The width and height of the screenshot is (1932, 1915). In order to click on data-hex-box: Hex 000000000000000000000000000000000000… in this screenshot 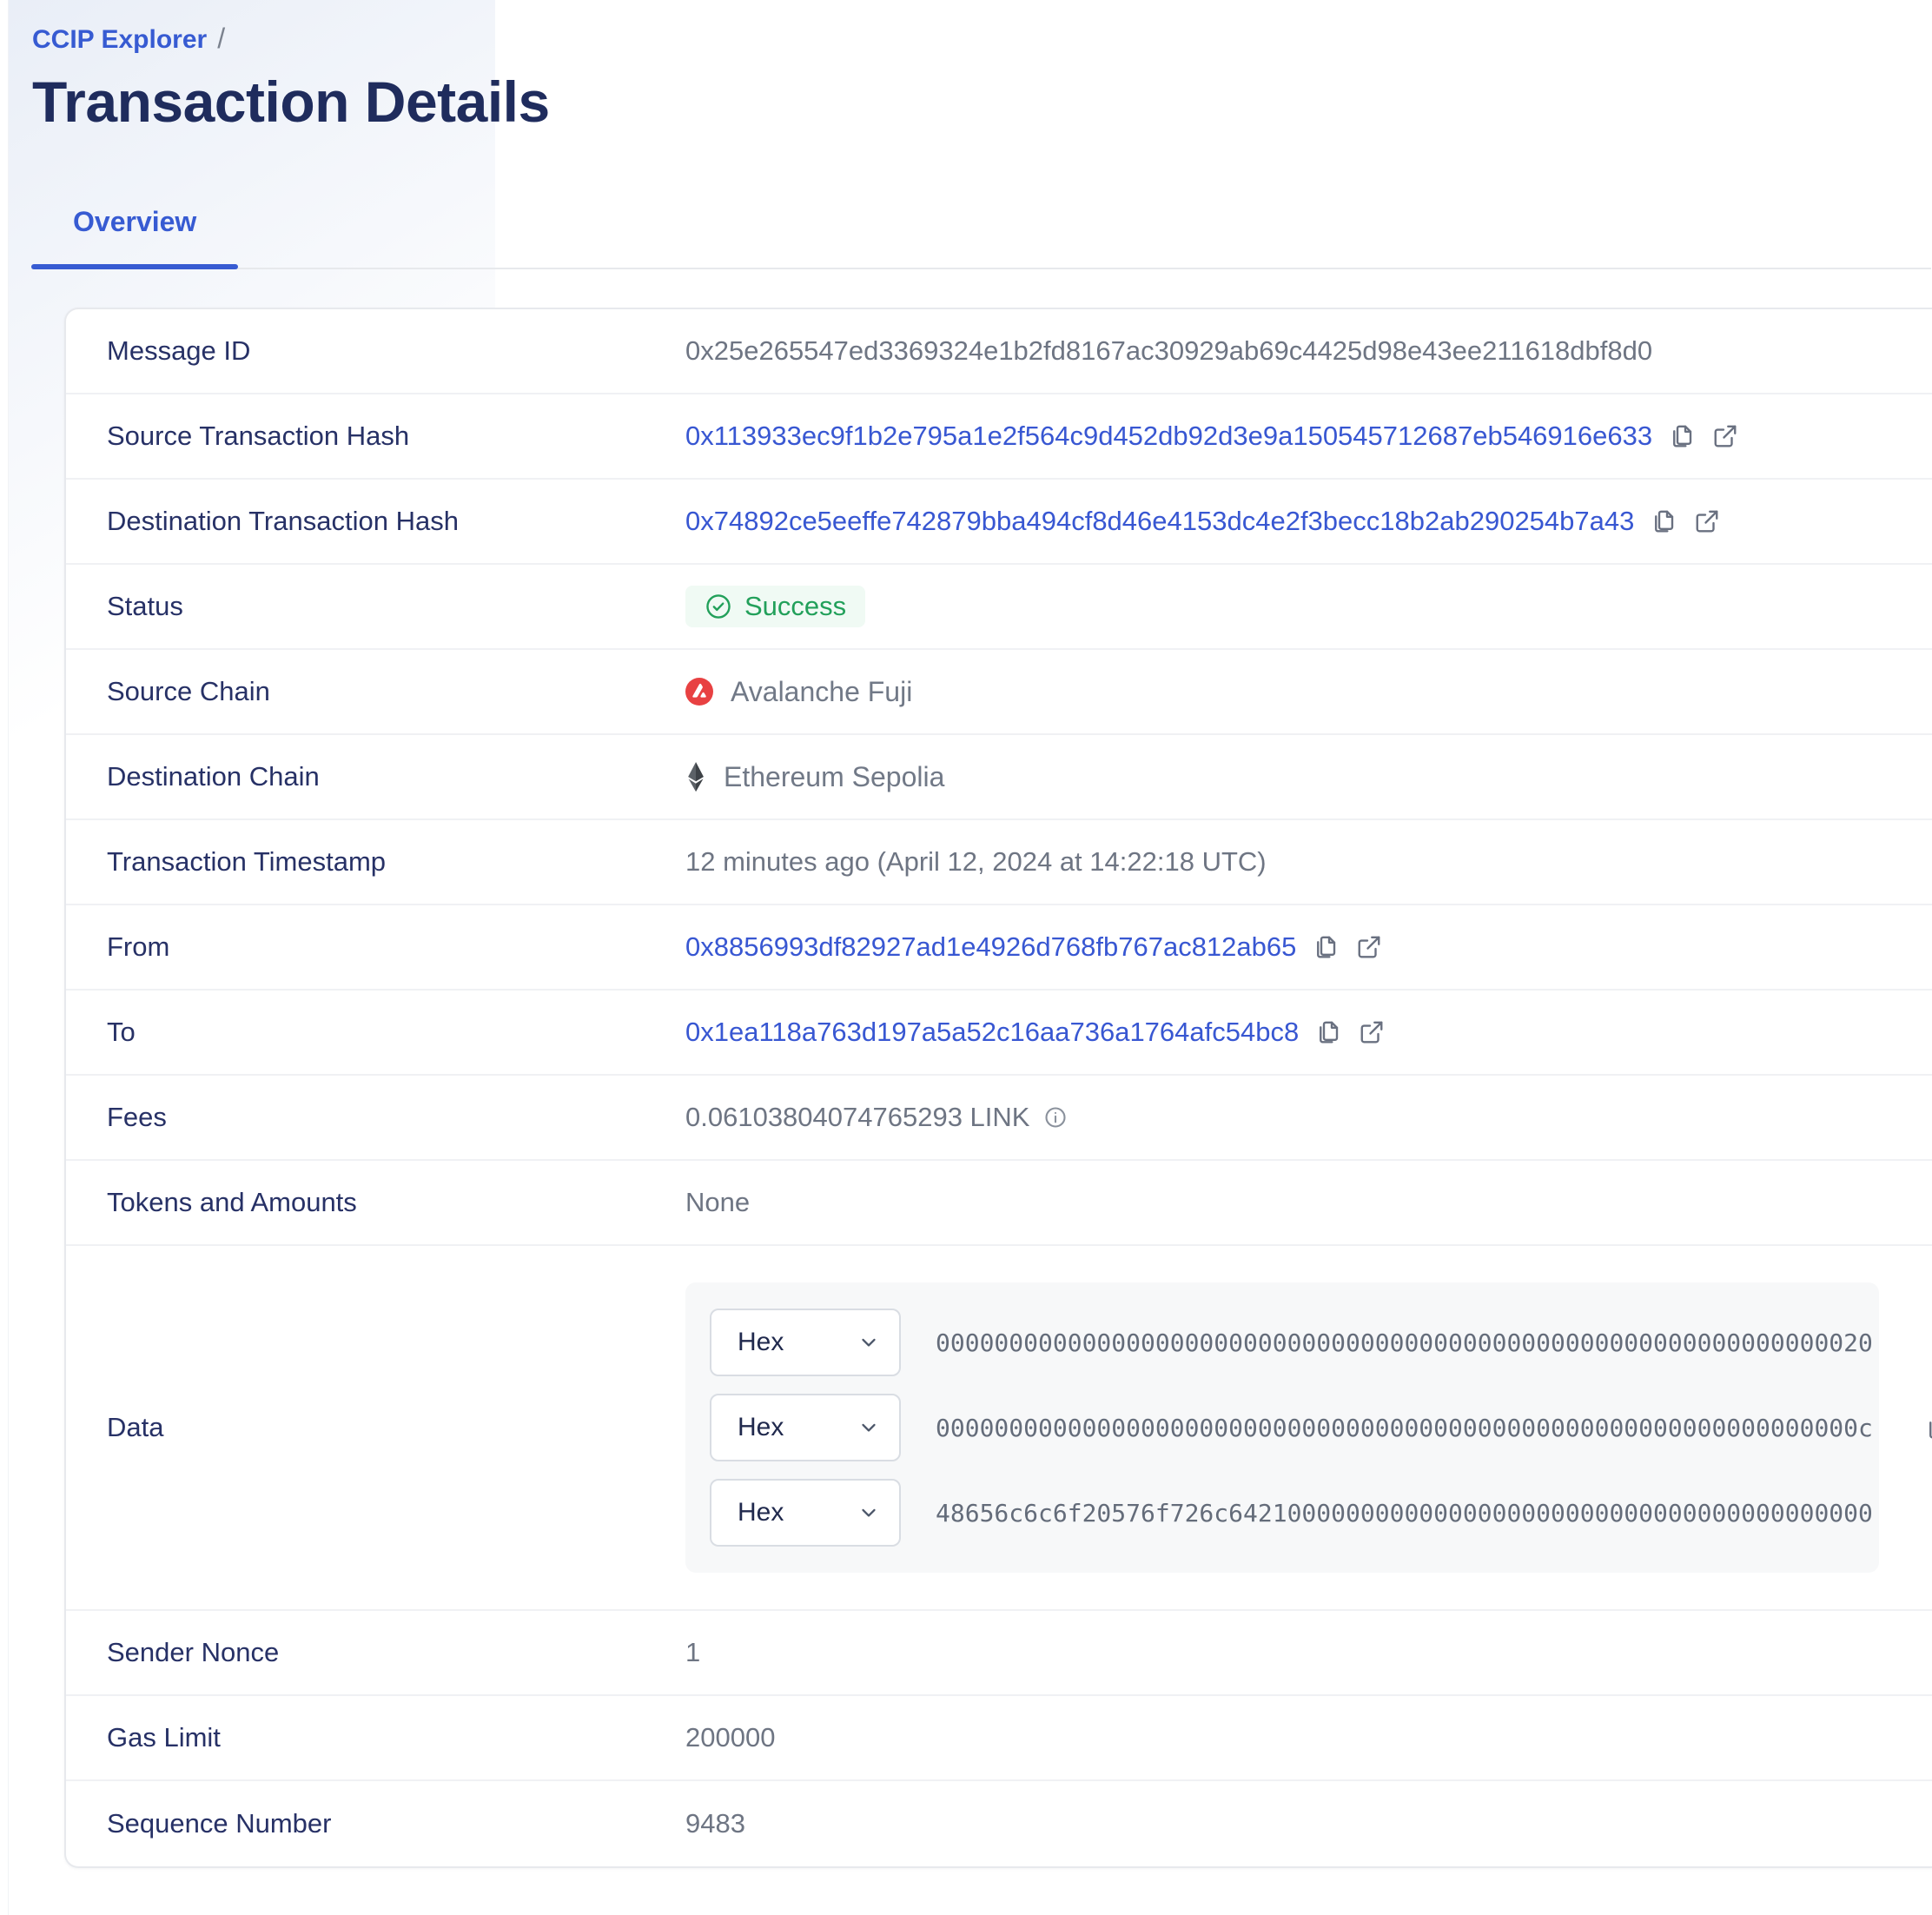, I will do `click(1282, 1428)`.